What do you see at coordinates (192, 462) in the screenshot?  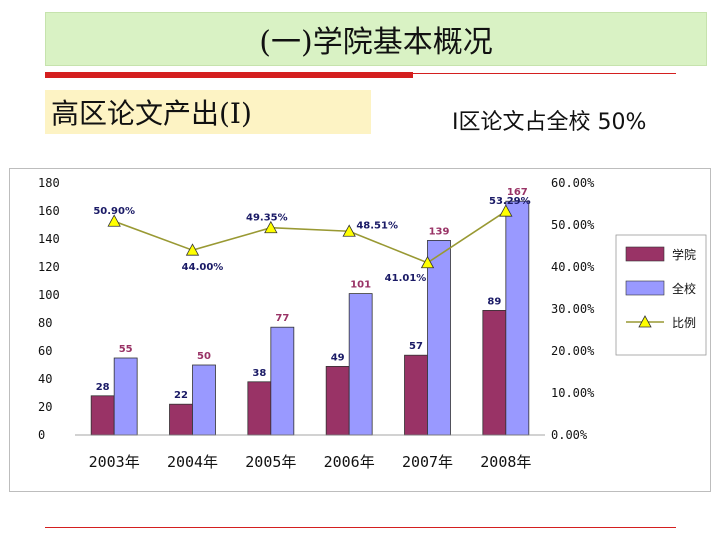 I see `x-category-label: 2004年` at bounding box center [192, 462].